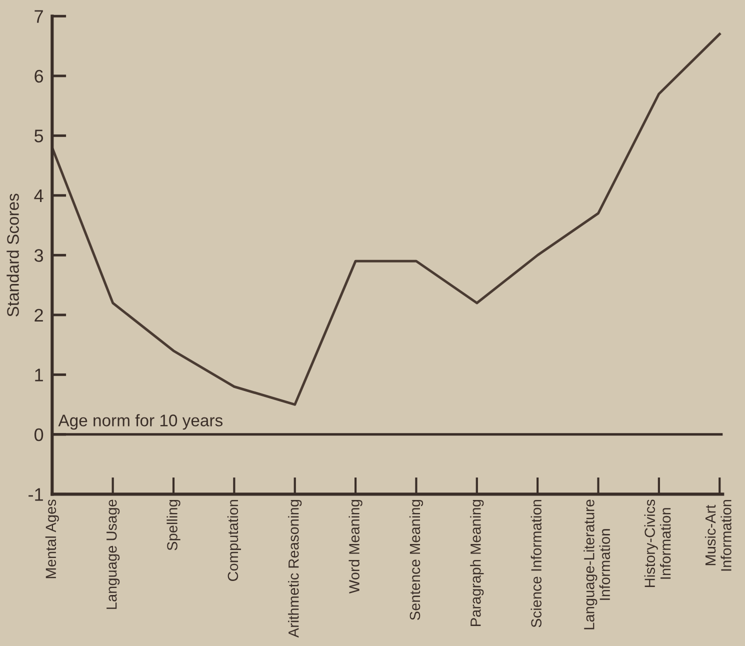 Image resolution: width=745 pixels, height=646 pixels. I want to click on y-tick-label: -1, so click(35, 494).